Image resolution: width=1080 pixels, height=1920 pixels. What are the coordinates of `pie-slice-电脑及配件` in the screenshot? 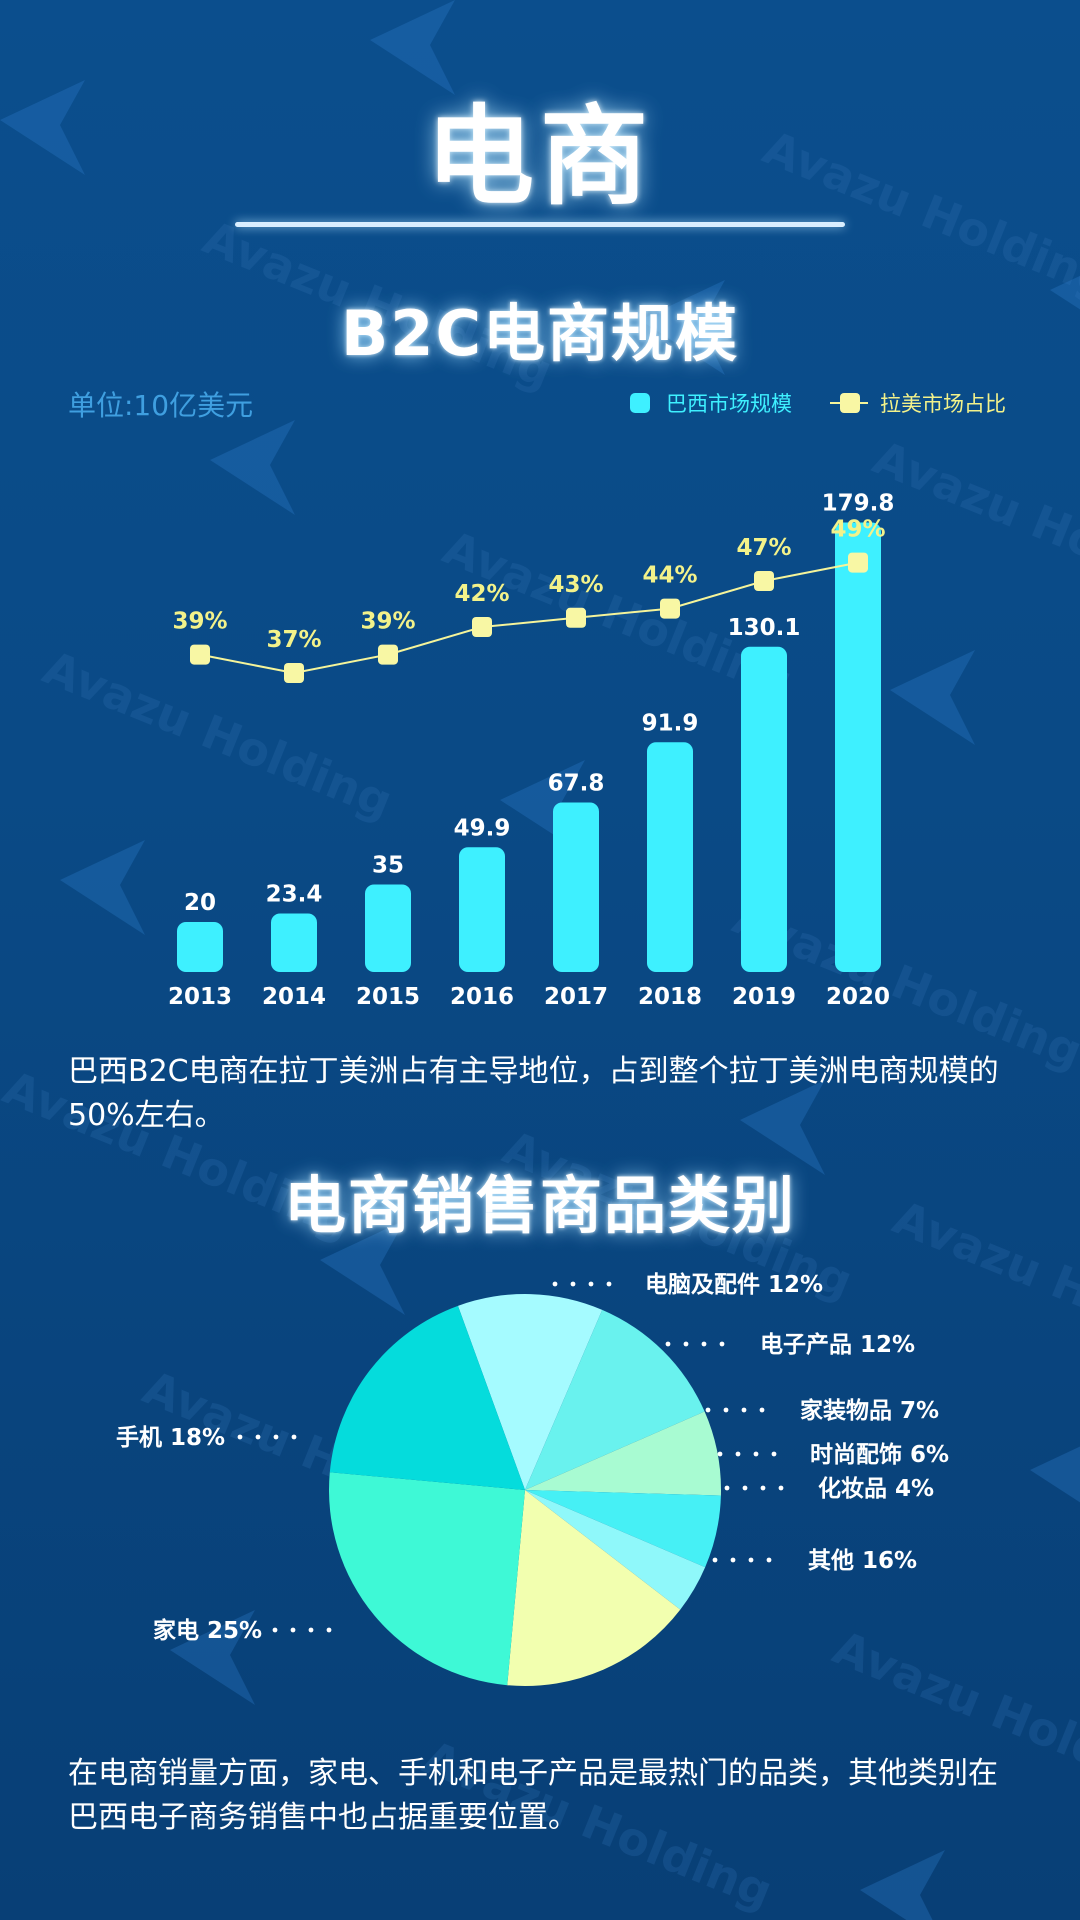 It's located at (530, 1392).